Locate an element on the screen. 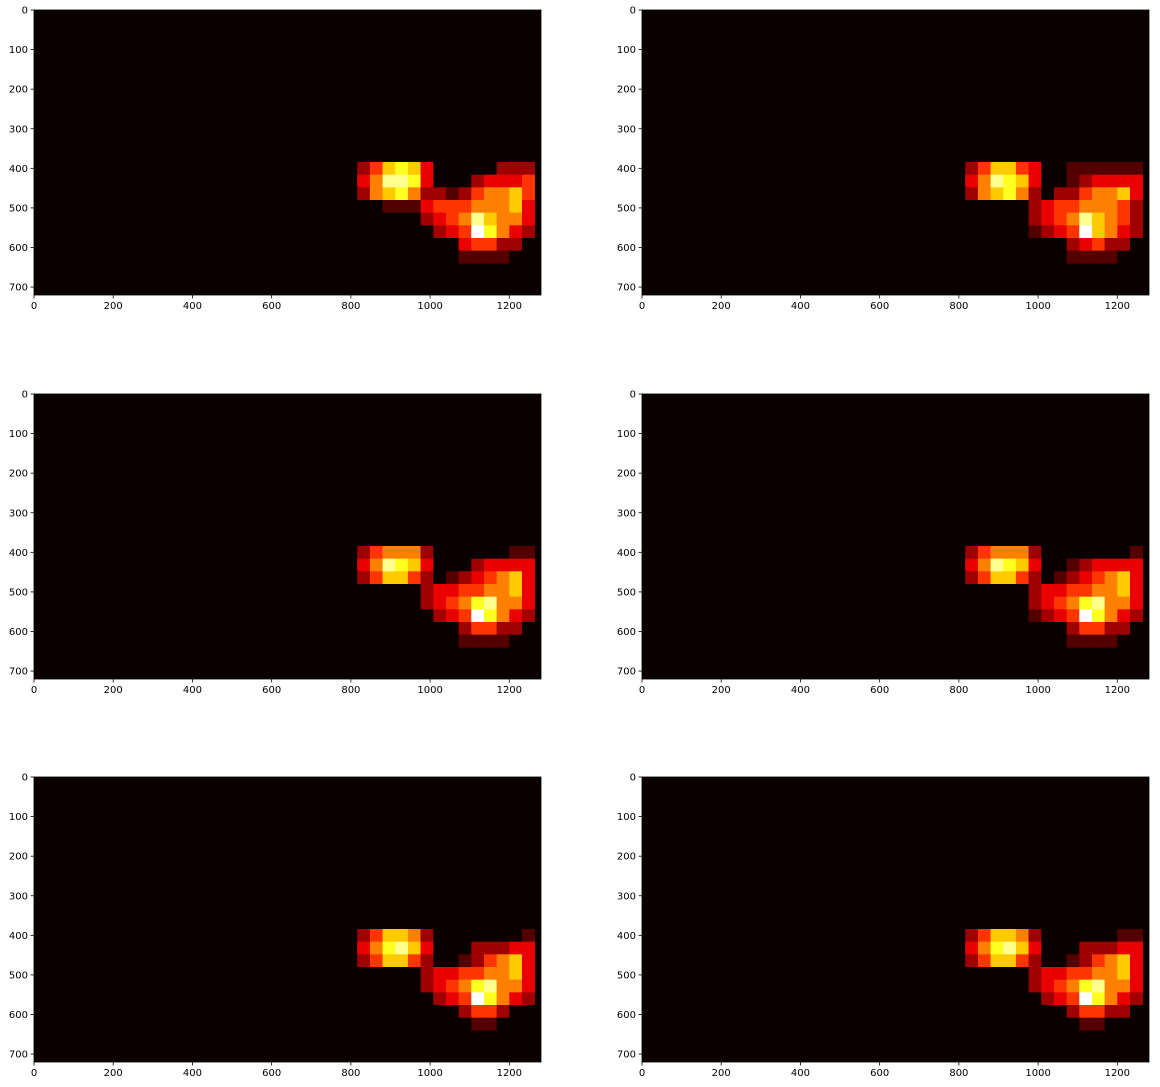 The height and width of the screenshot is (1087, 1160). axes-frame is located at coordinates (895, 152).